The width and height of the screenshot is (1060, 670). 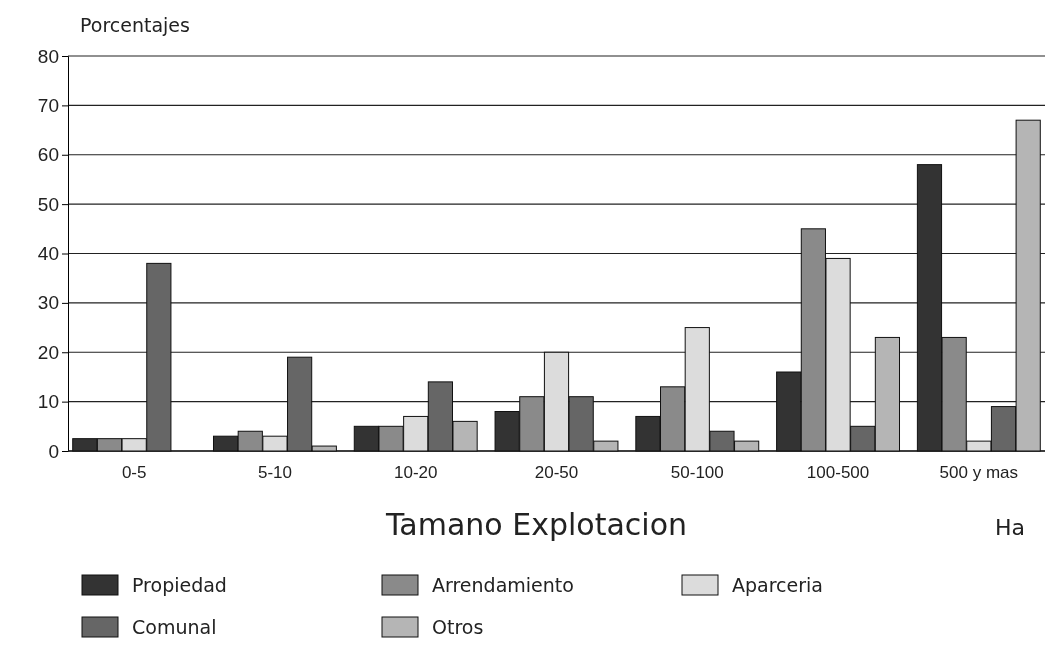 What do you see at coordinates (48, 254) in the screenshot?
I see `y-tick-label: 40` at bounding box center [48, 254].